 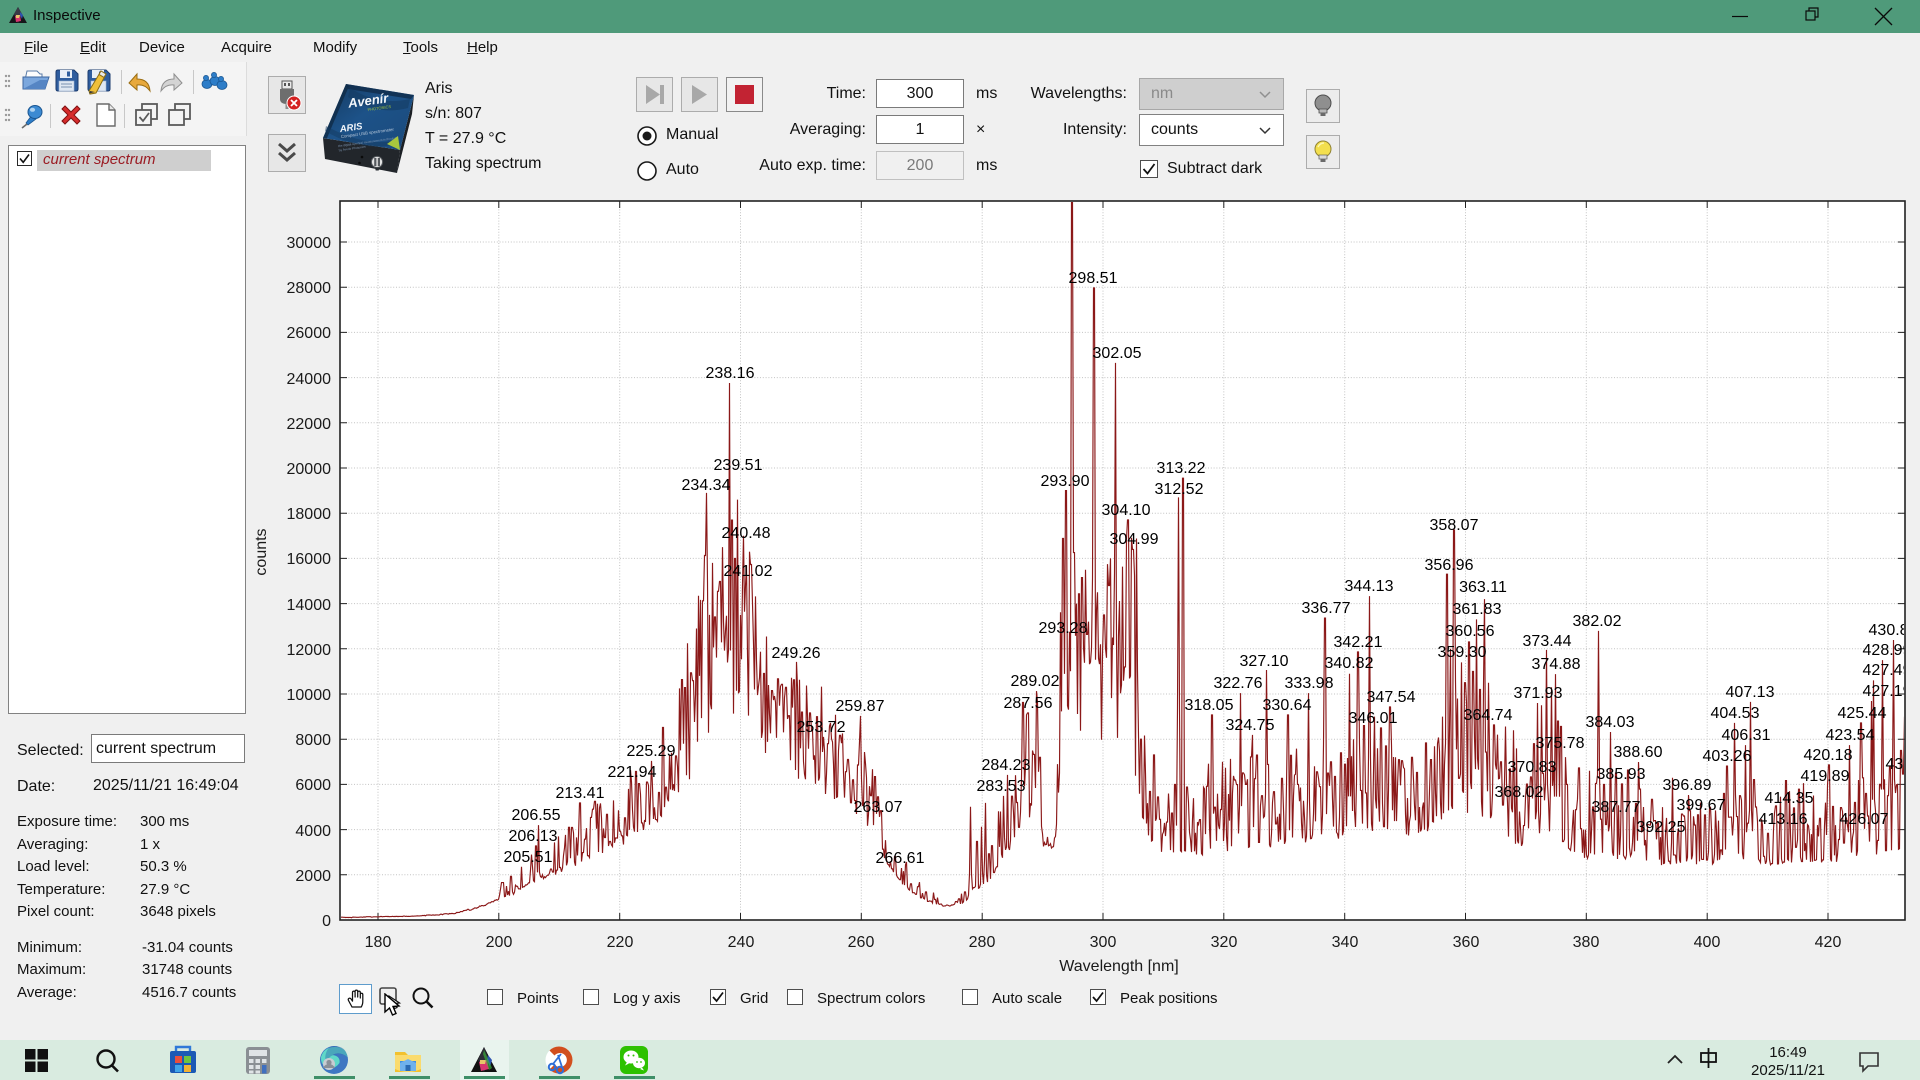 What do you see at coordinates (1788, 1070) in the screenshot?
I see `svg-text: 2025/11/21` at bounding box center [1788, 1070].